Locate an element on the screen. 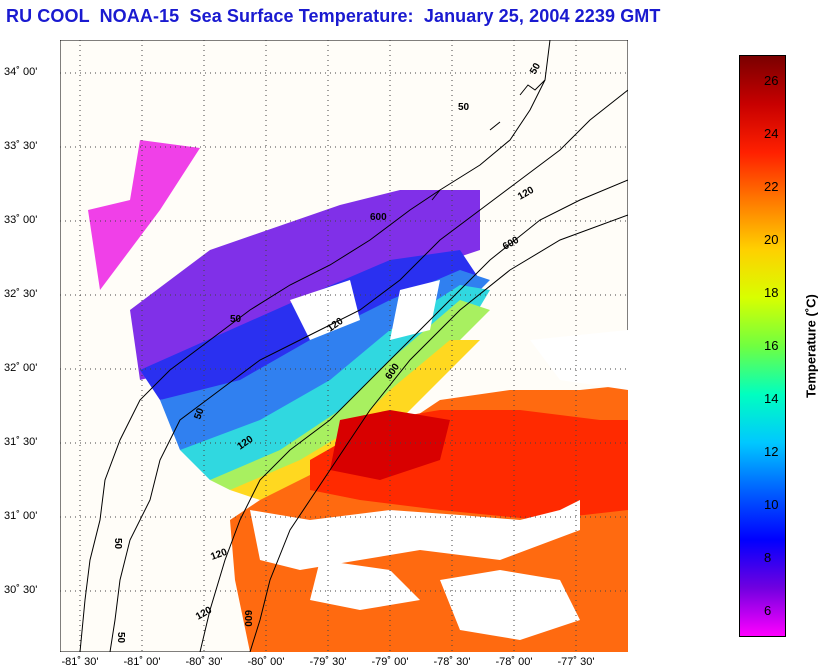  coastline-detail is located at coordinates (488, 140).